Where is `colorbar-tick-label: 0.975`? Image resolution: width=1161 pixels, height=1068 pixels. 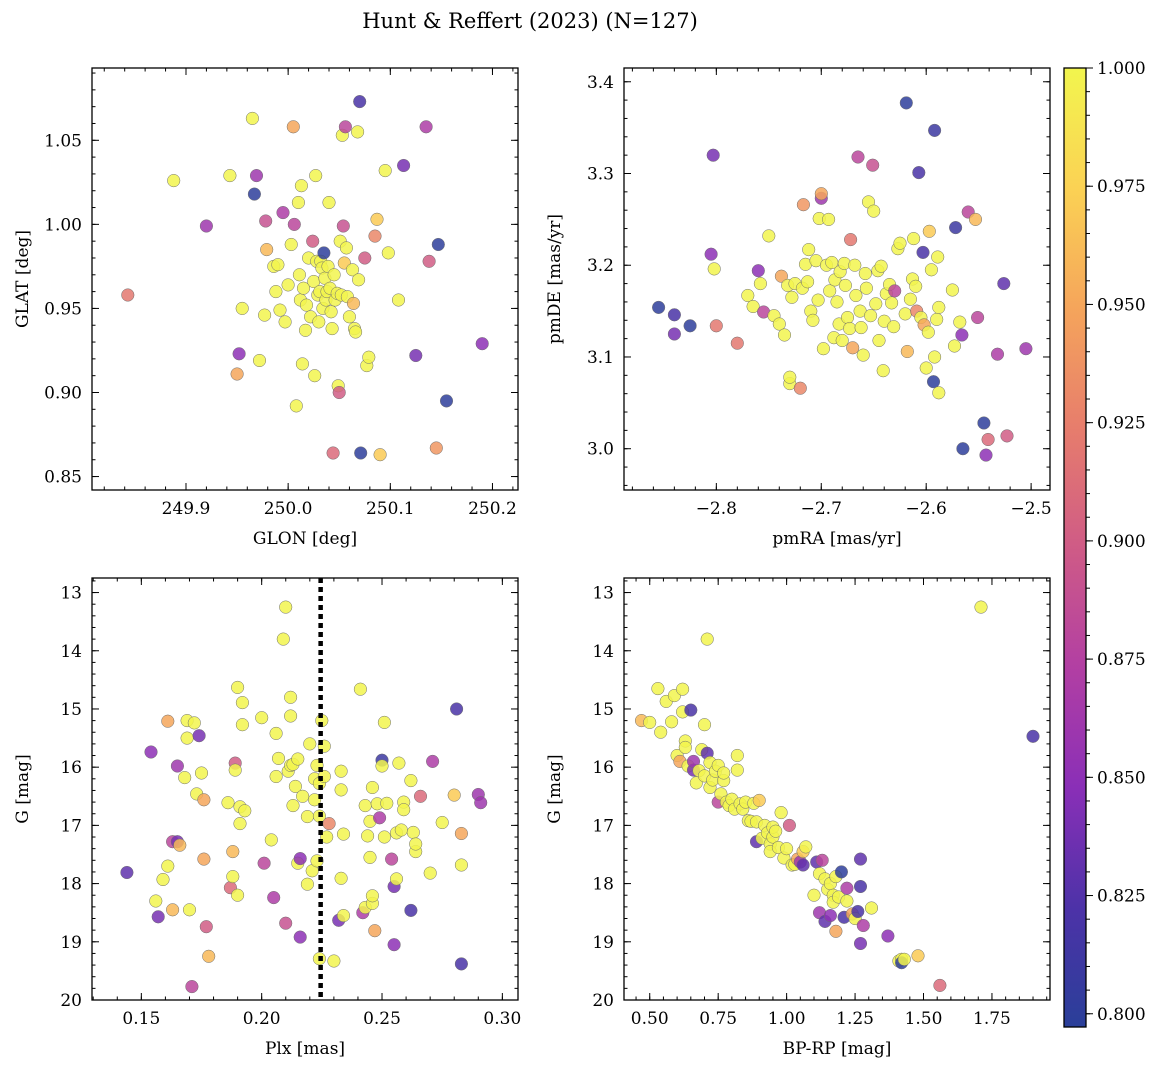
colorbar-tick-label: 0.975 is located at coordinates (1121, 187).